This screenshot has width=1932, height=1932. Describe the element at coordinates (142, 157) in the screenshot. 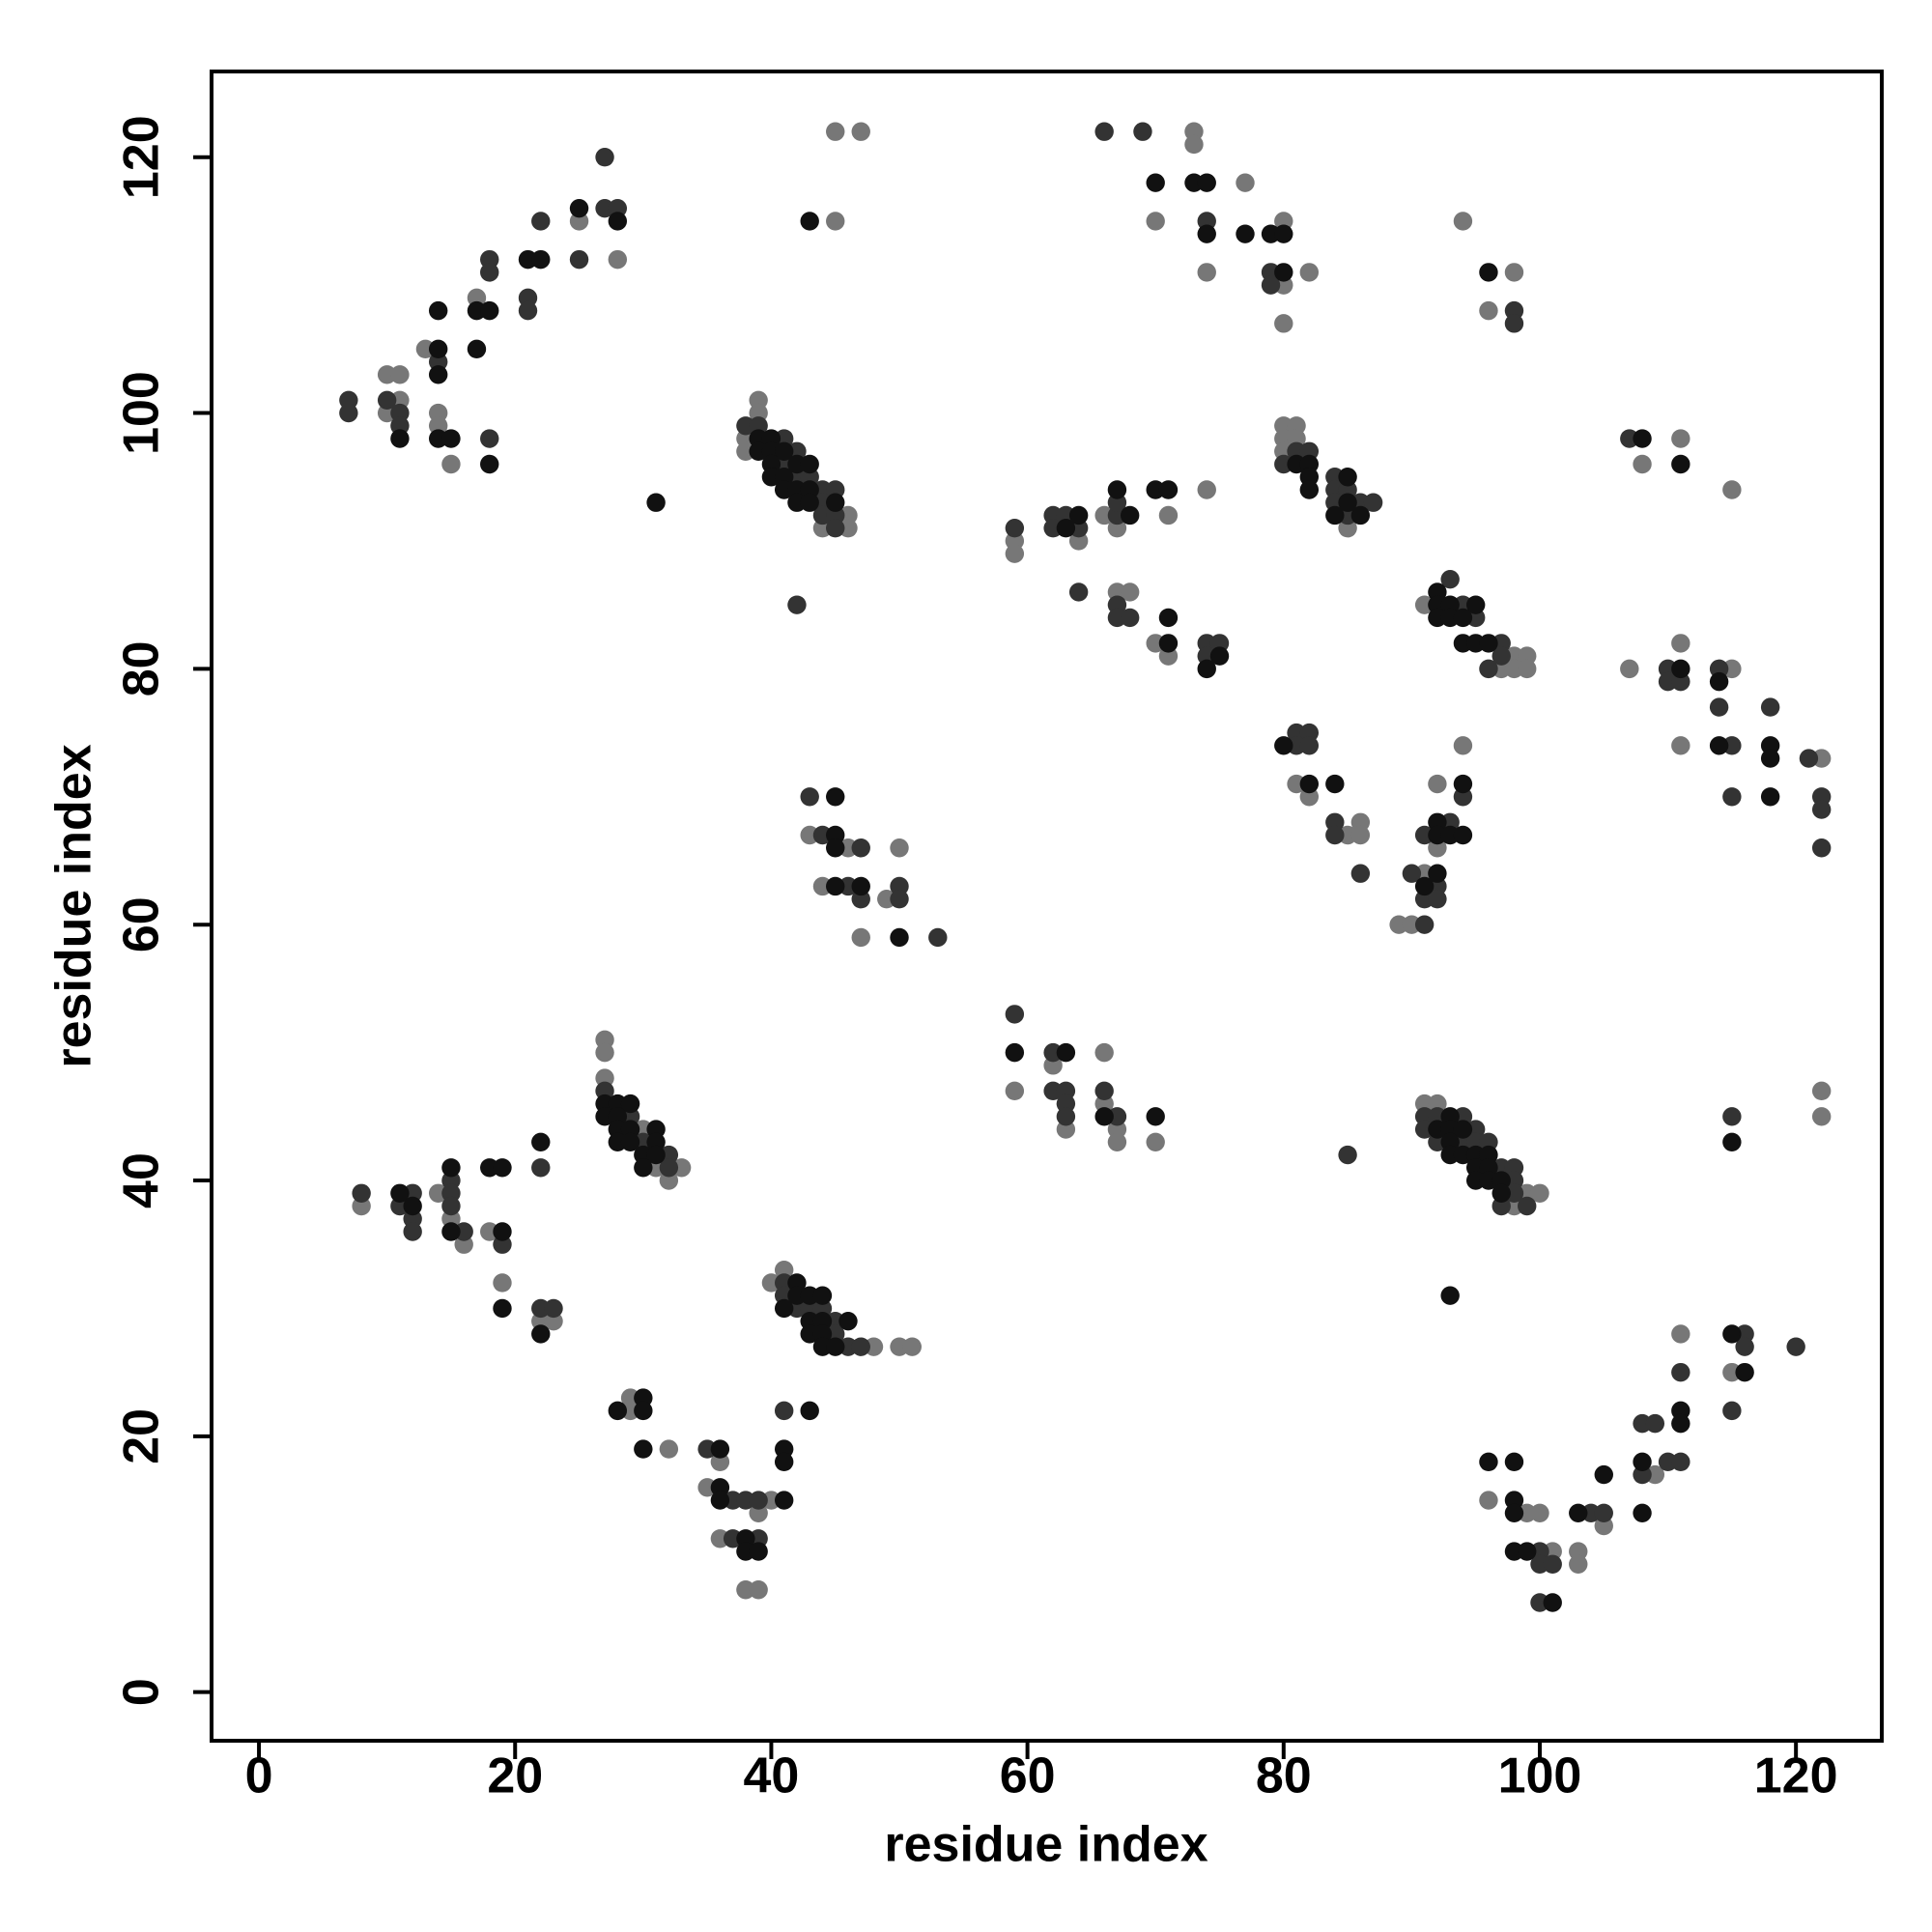

I see `y-tick-label: 120` at that location.